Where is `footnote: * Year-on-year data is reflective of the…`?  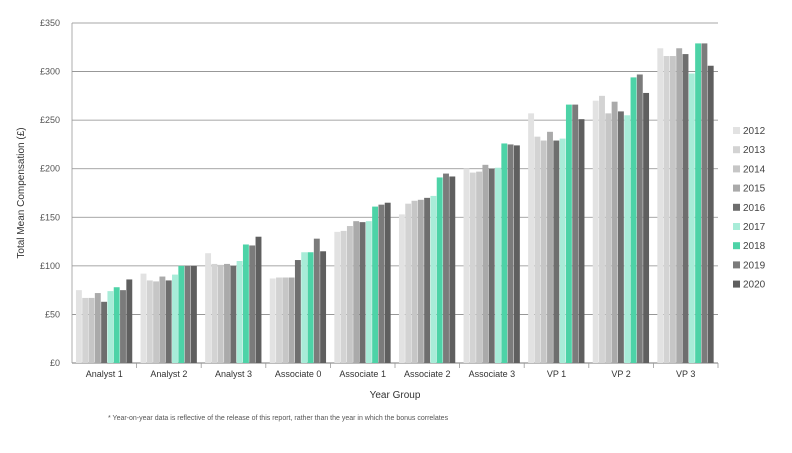
footnote: * Year-on-year data is reflective of the… is located at coordinates (278, 418).